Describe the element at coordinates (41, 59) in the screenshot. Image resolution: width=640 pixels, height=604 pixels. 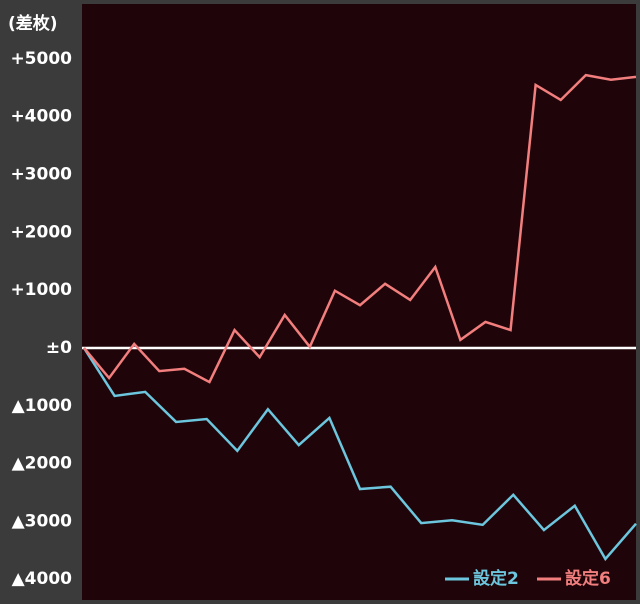
I see `y-tick-label: +5000` at that location.